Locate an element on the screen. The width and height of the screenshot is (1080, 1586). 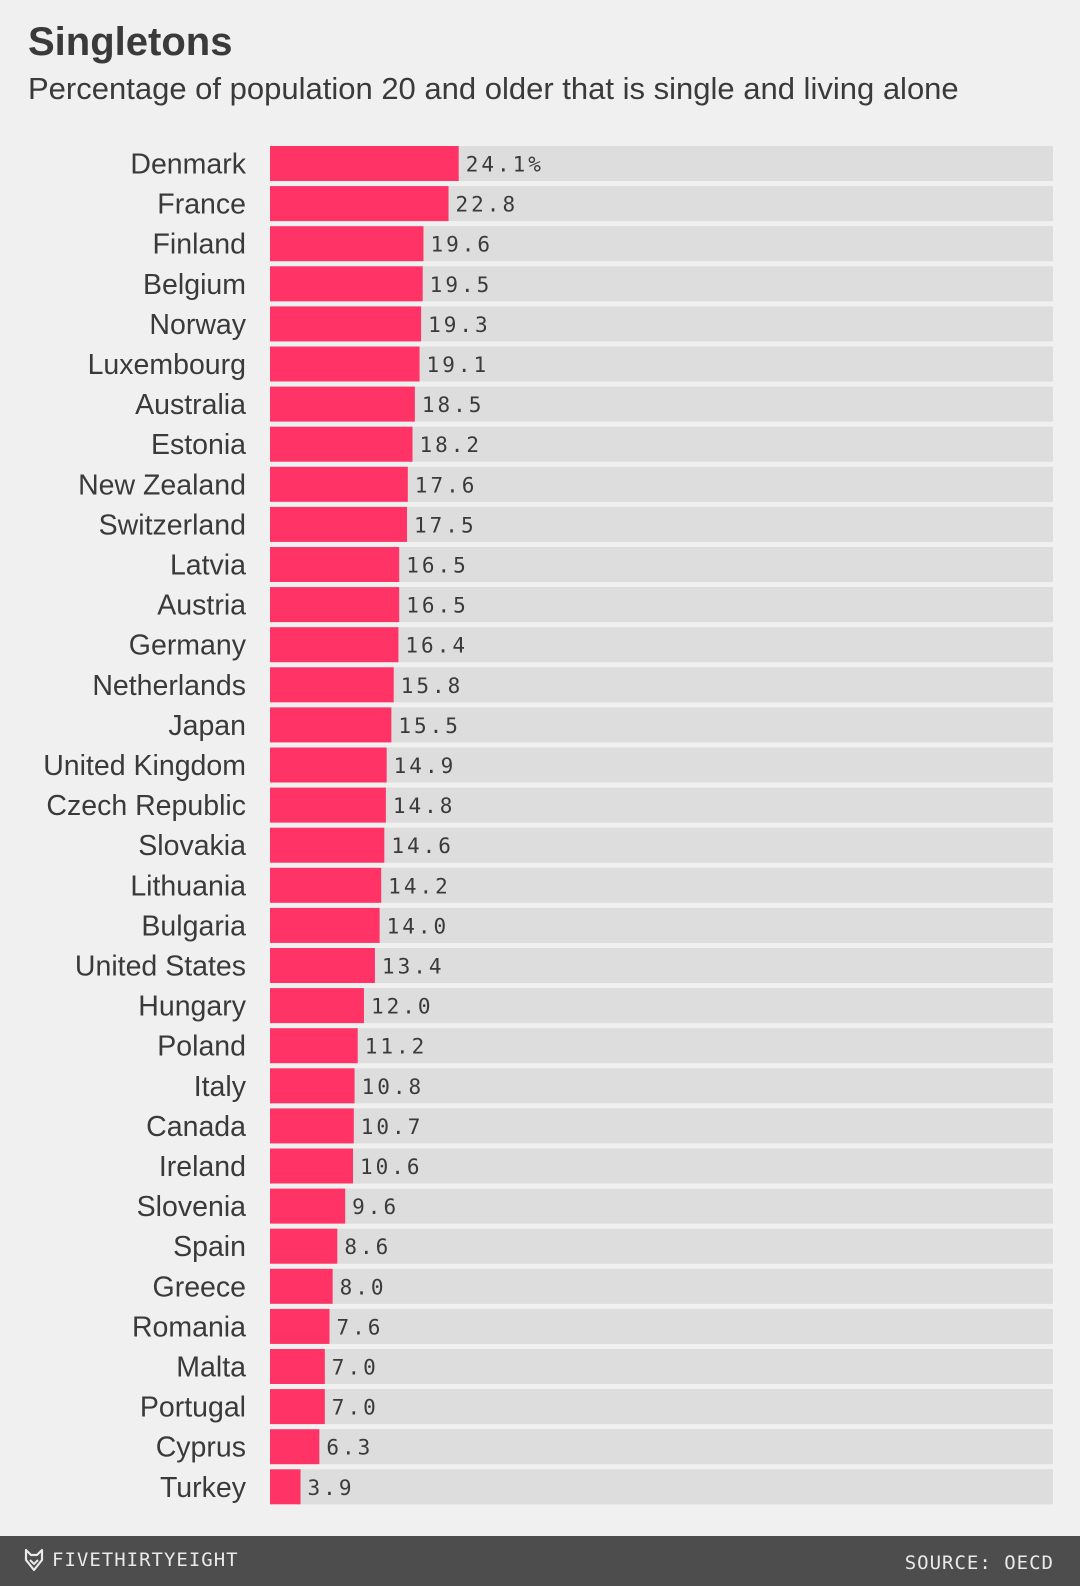
category-label: Australia is located at coordinates (190, 405).